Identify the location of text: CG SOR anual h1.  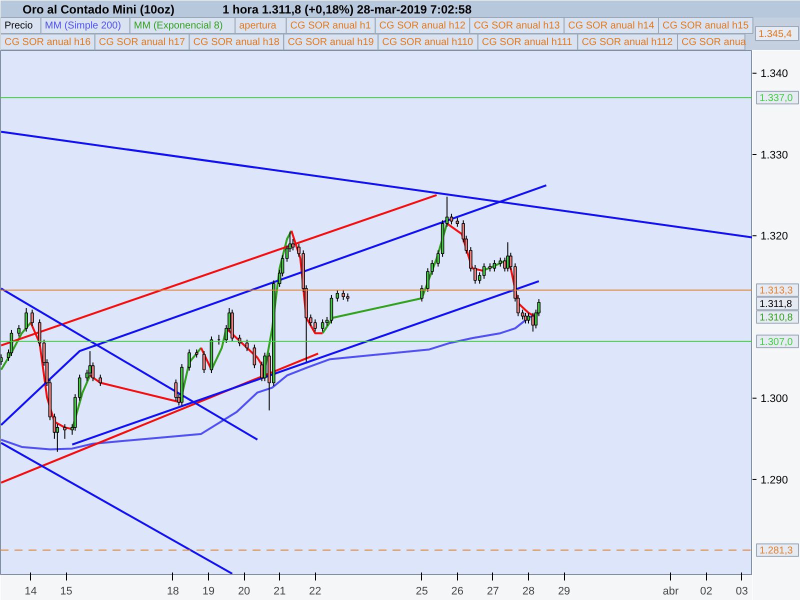
(331, 26).